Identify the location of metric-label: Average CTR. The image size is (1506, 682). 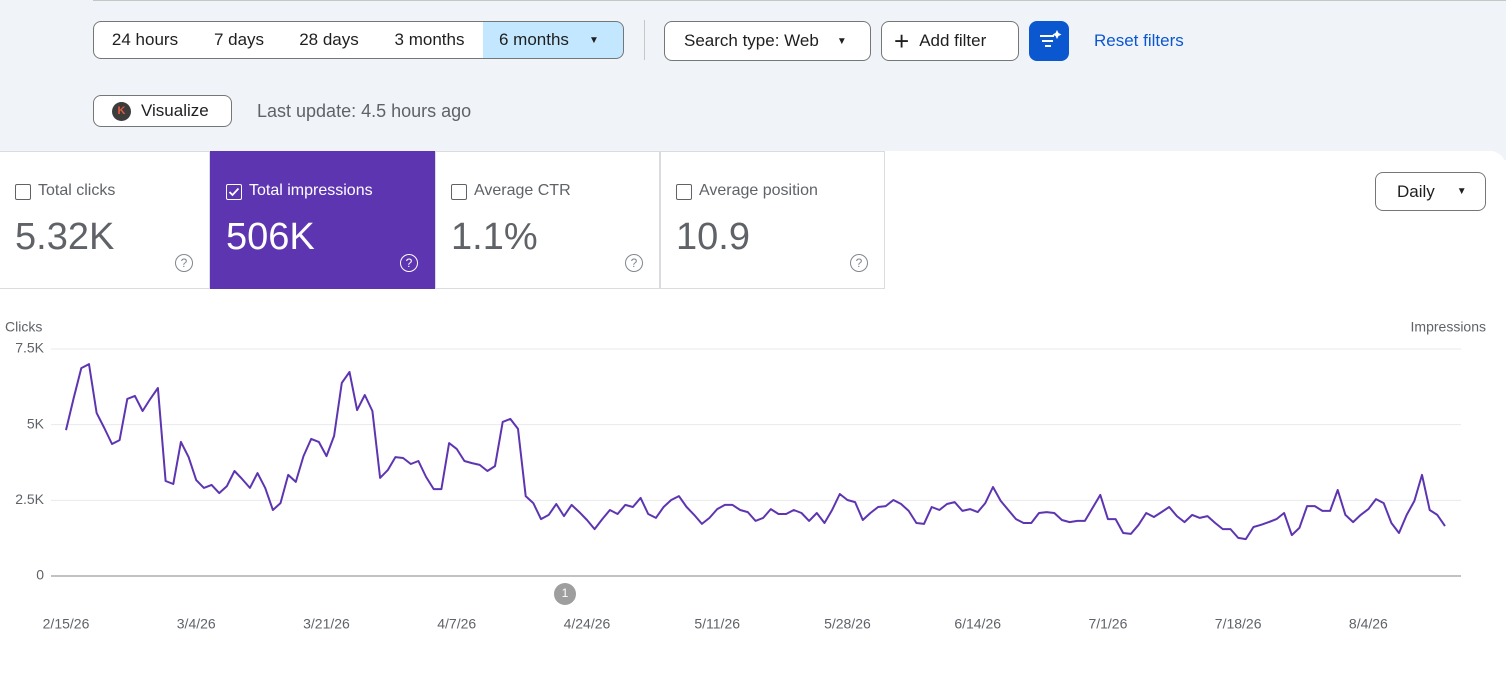
(522, 190).